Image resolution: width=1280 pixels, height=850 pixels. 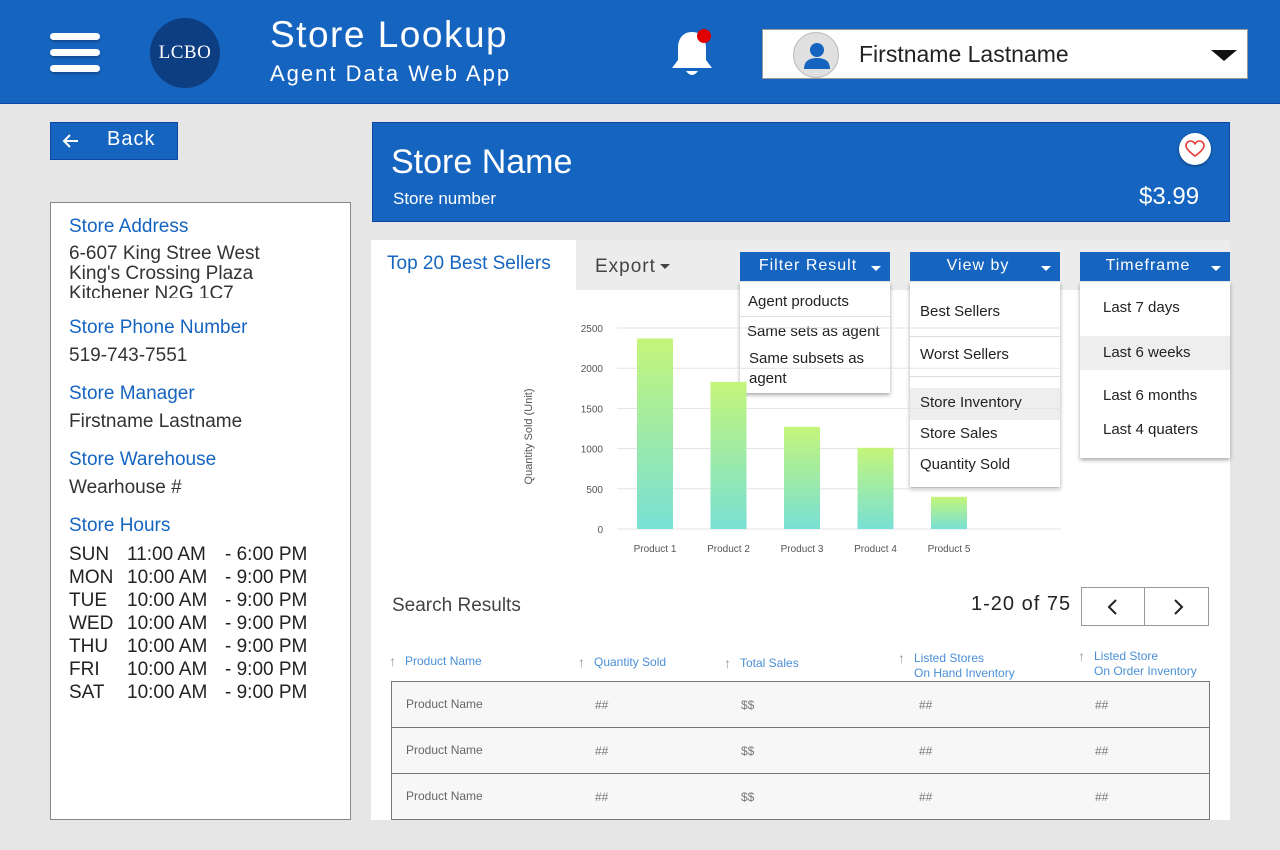 I want to click on hours-row: SUN 11:00 AM - 6:00 PM, so click(x=188, y=555).